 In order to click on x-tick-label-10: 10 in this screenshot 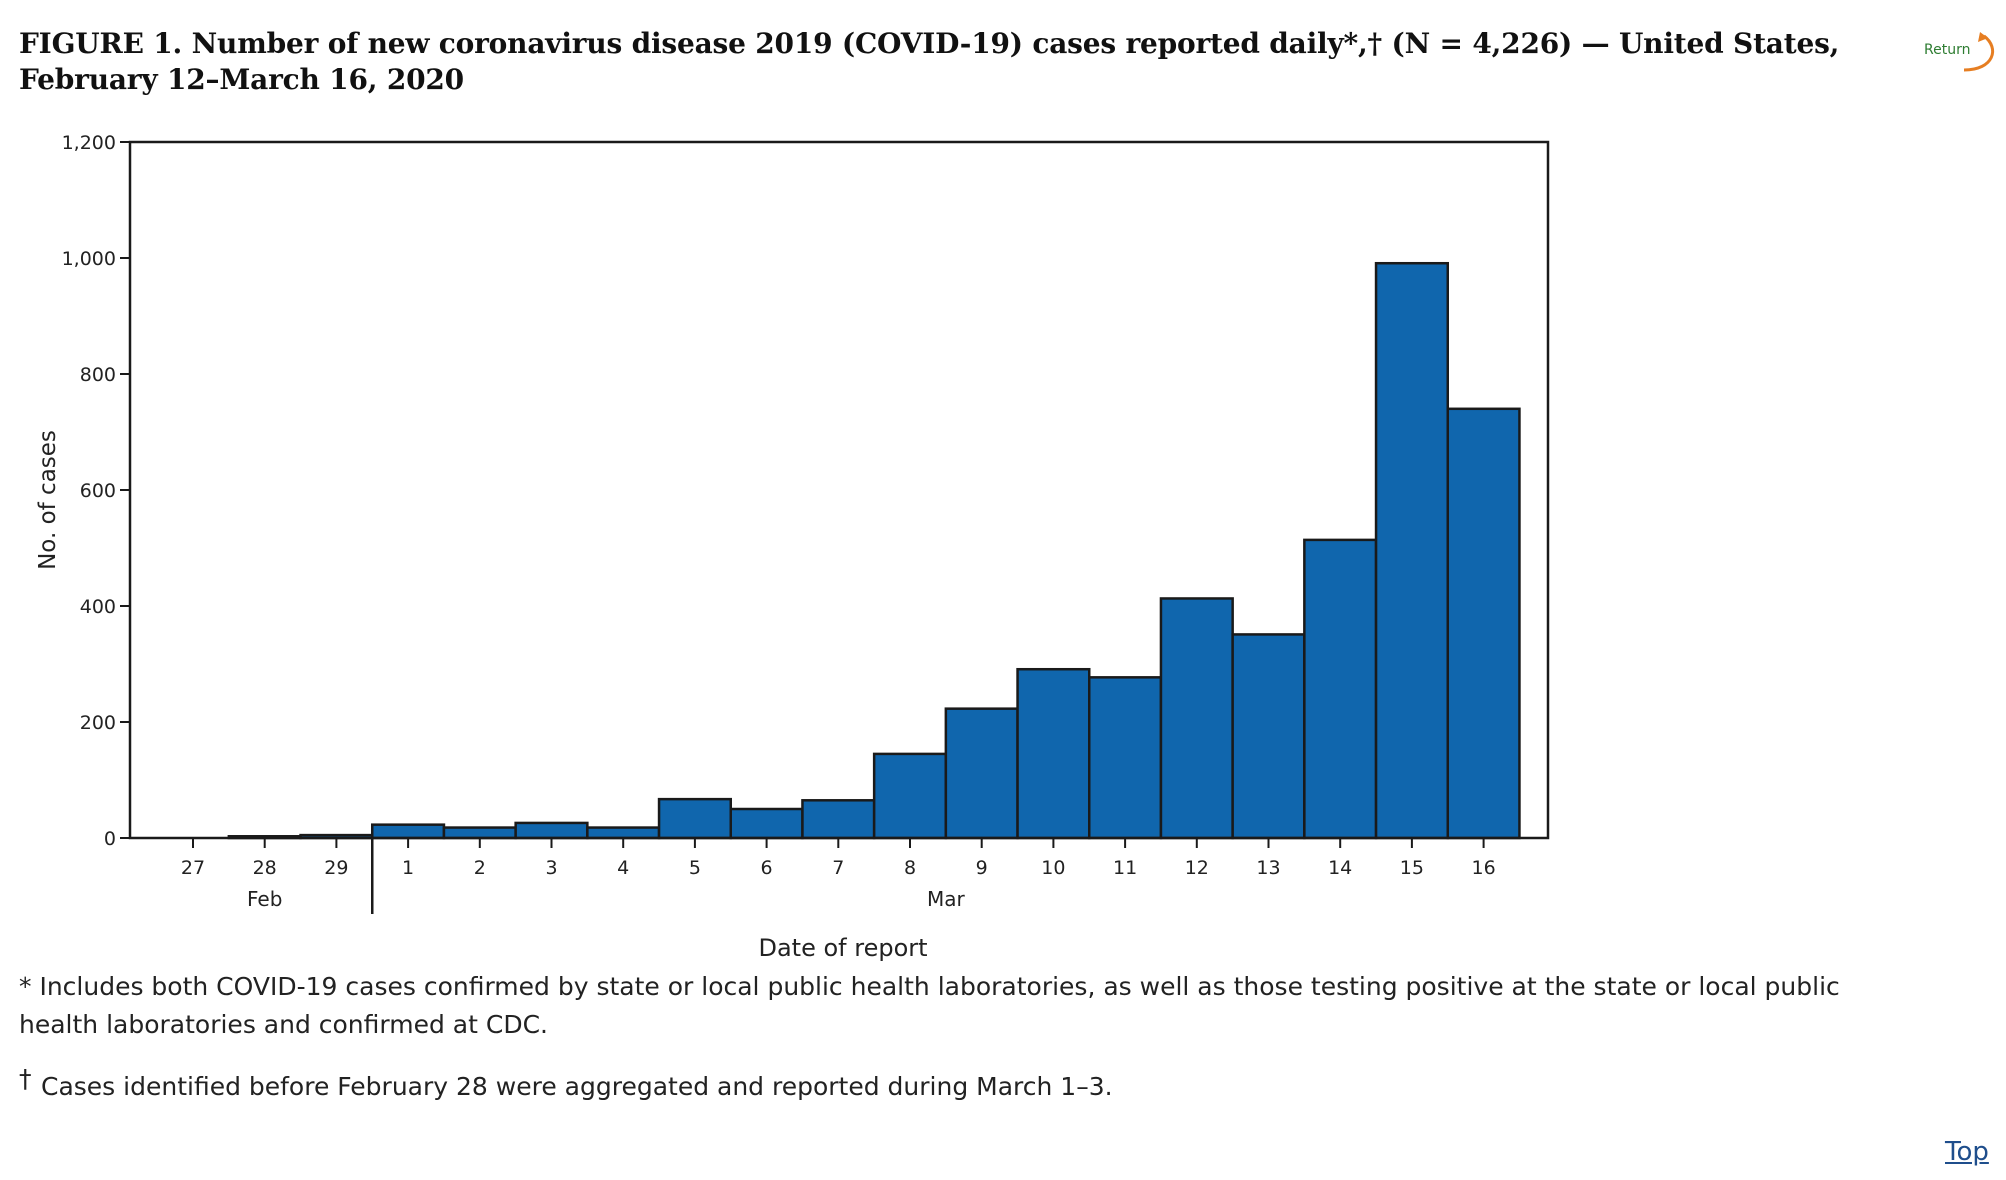, I will do `click(1053, 868)`.